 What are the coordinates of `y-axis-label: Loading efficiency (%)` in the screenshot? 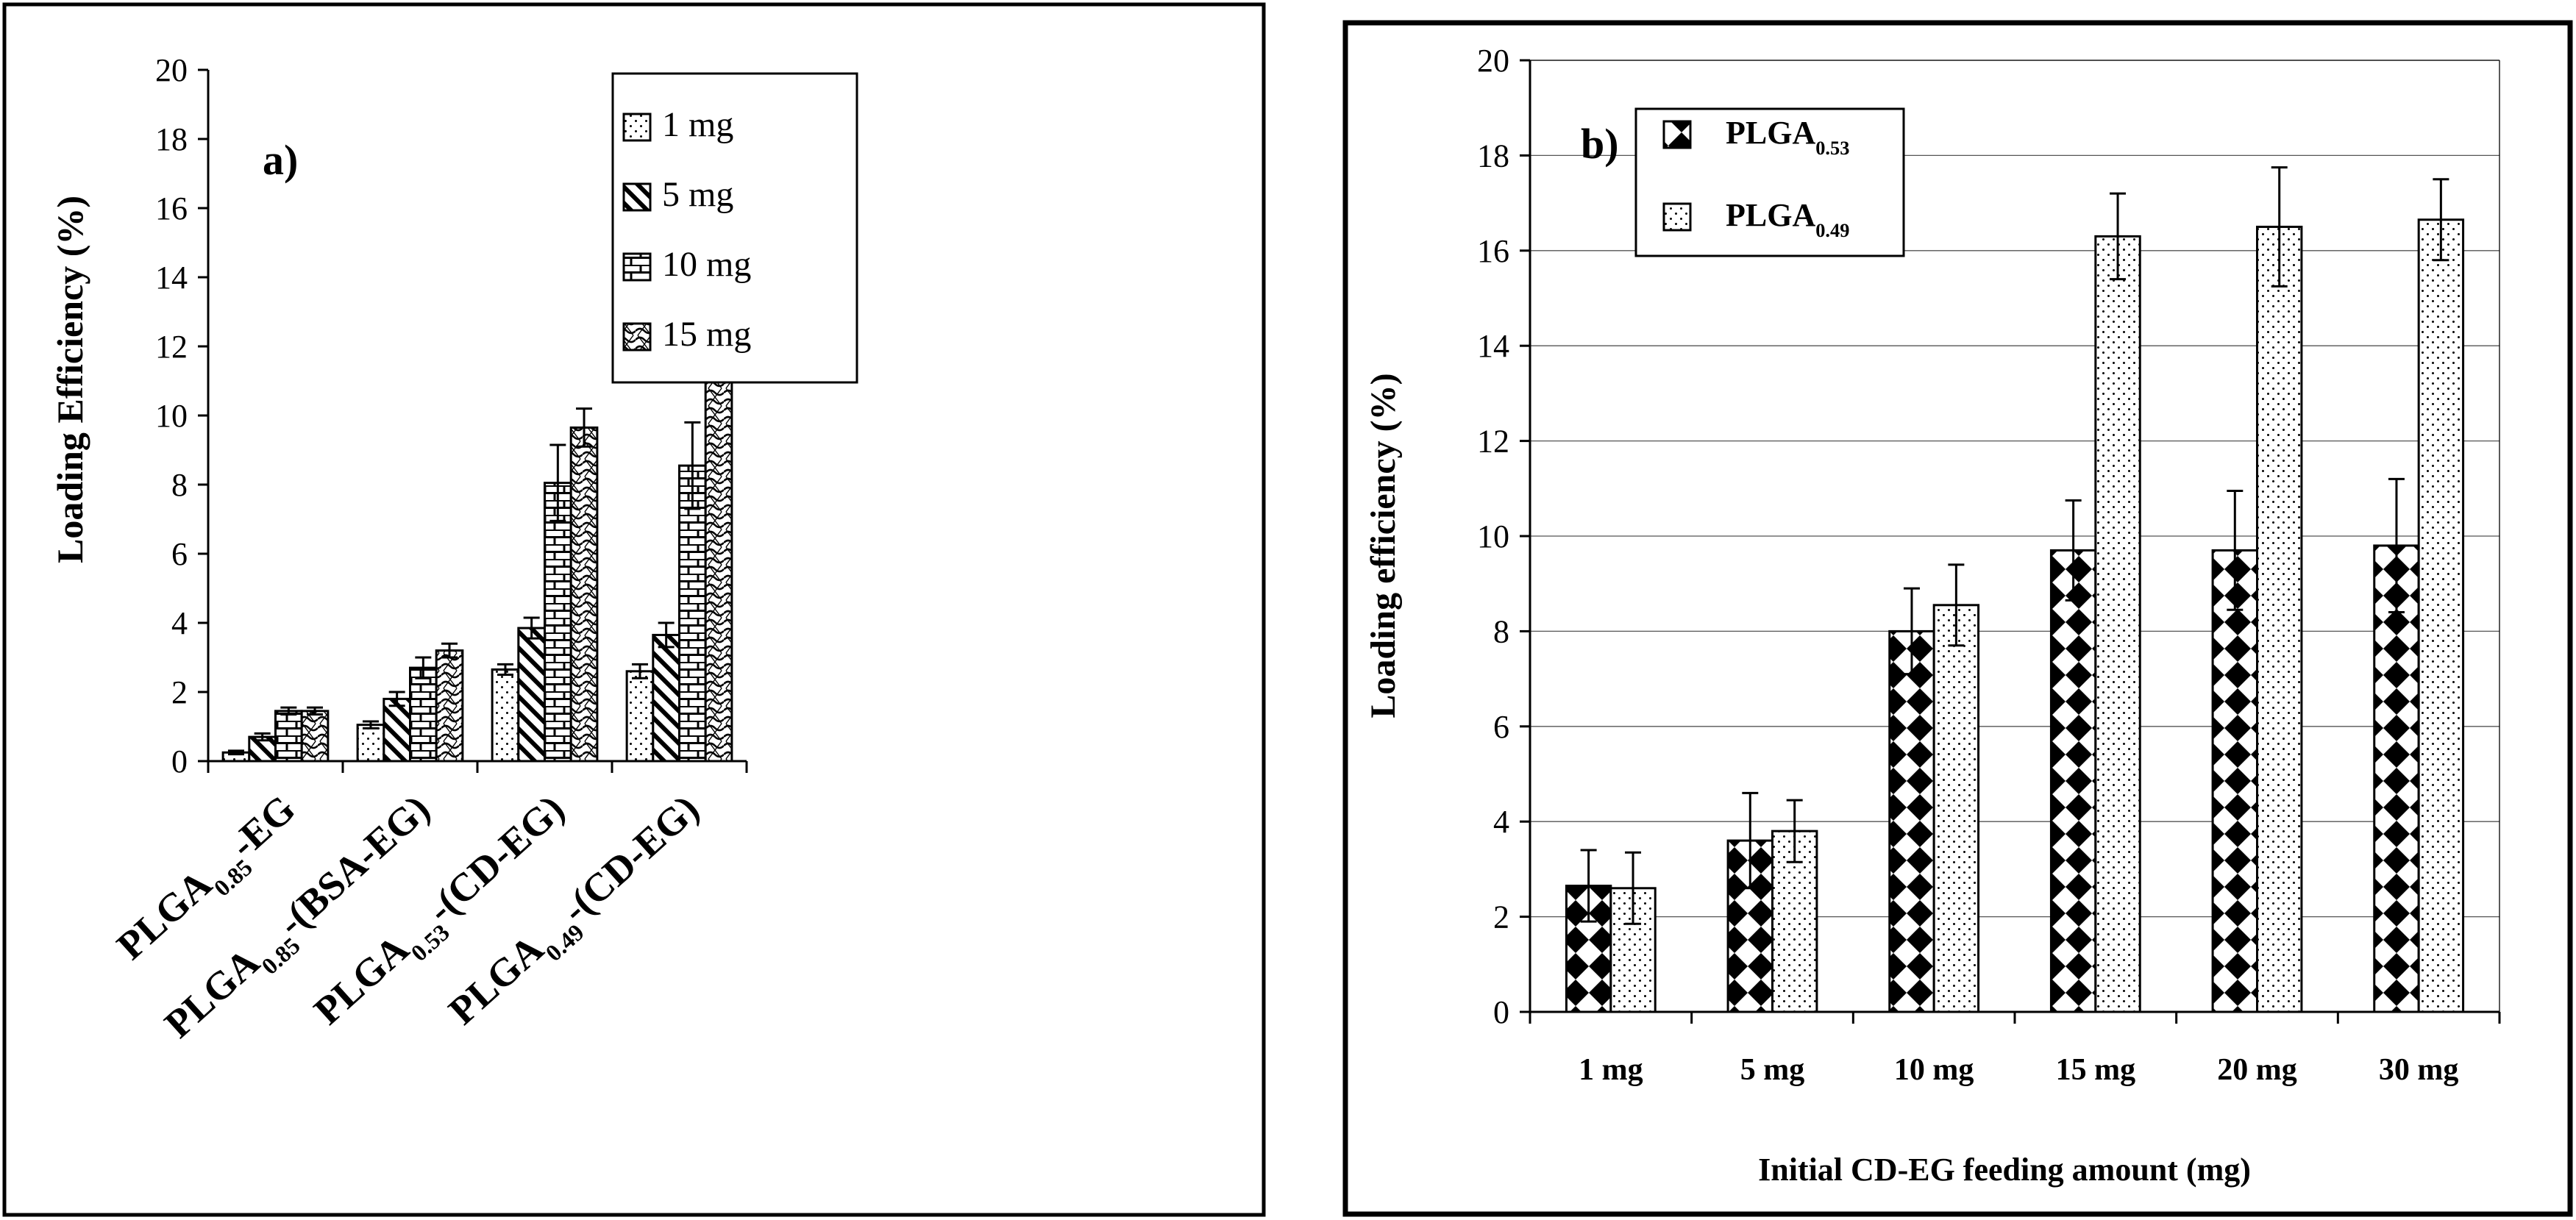 It's located at (1383, 545).